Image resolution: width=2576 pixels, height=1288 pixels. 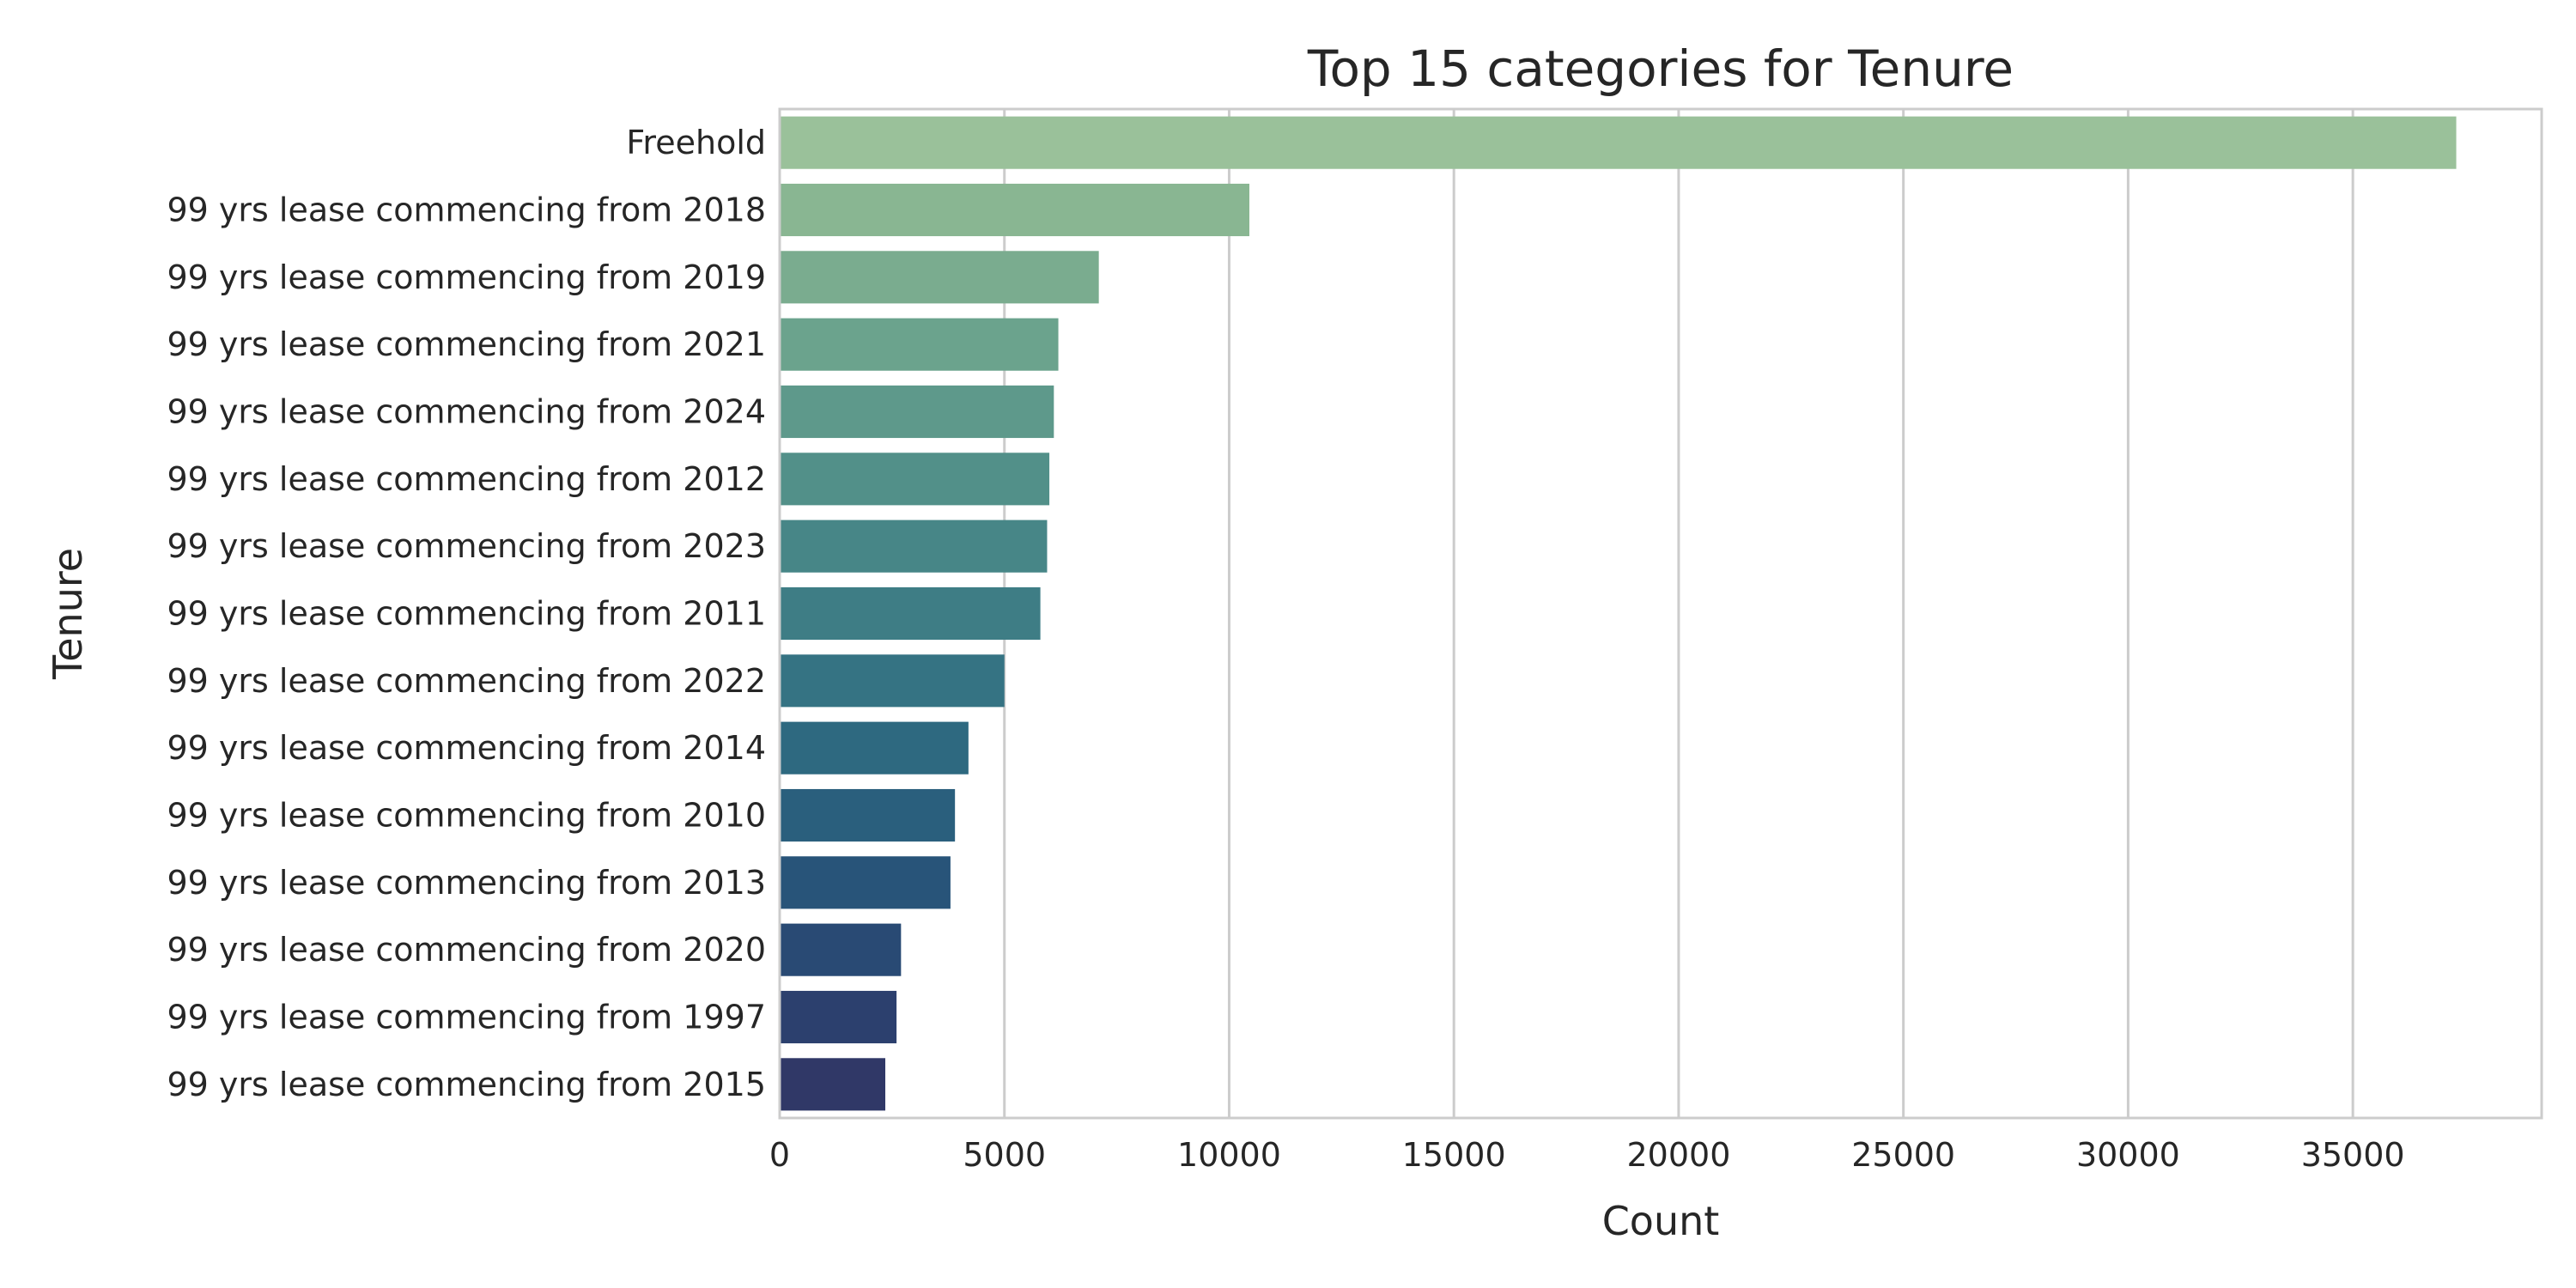 What do you see at coordinates (779, 1155) in the screenshot?
I see `x-tick-label: 0` at bounding box center [779, 1155].